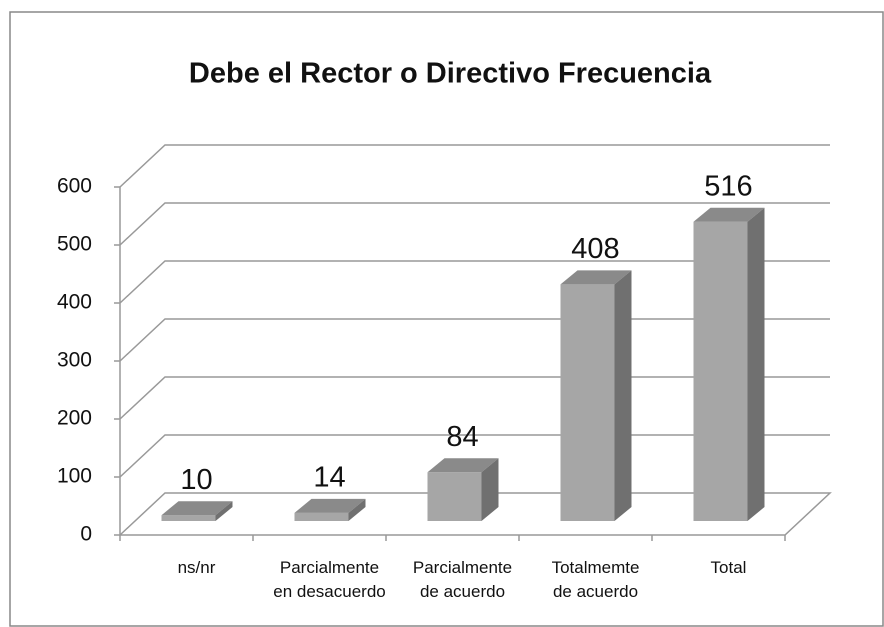 The height and width of the screenshot is (627, 884). What do you see at coordinates (74, 476) in the screenshot?
I see `y-tick-label: 100` at bounding box center [74, 476].